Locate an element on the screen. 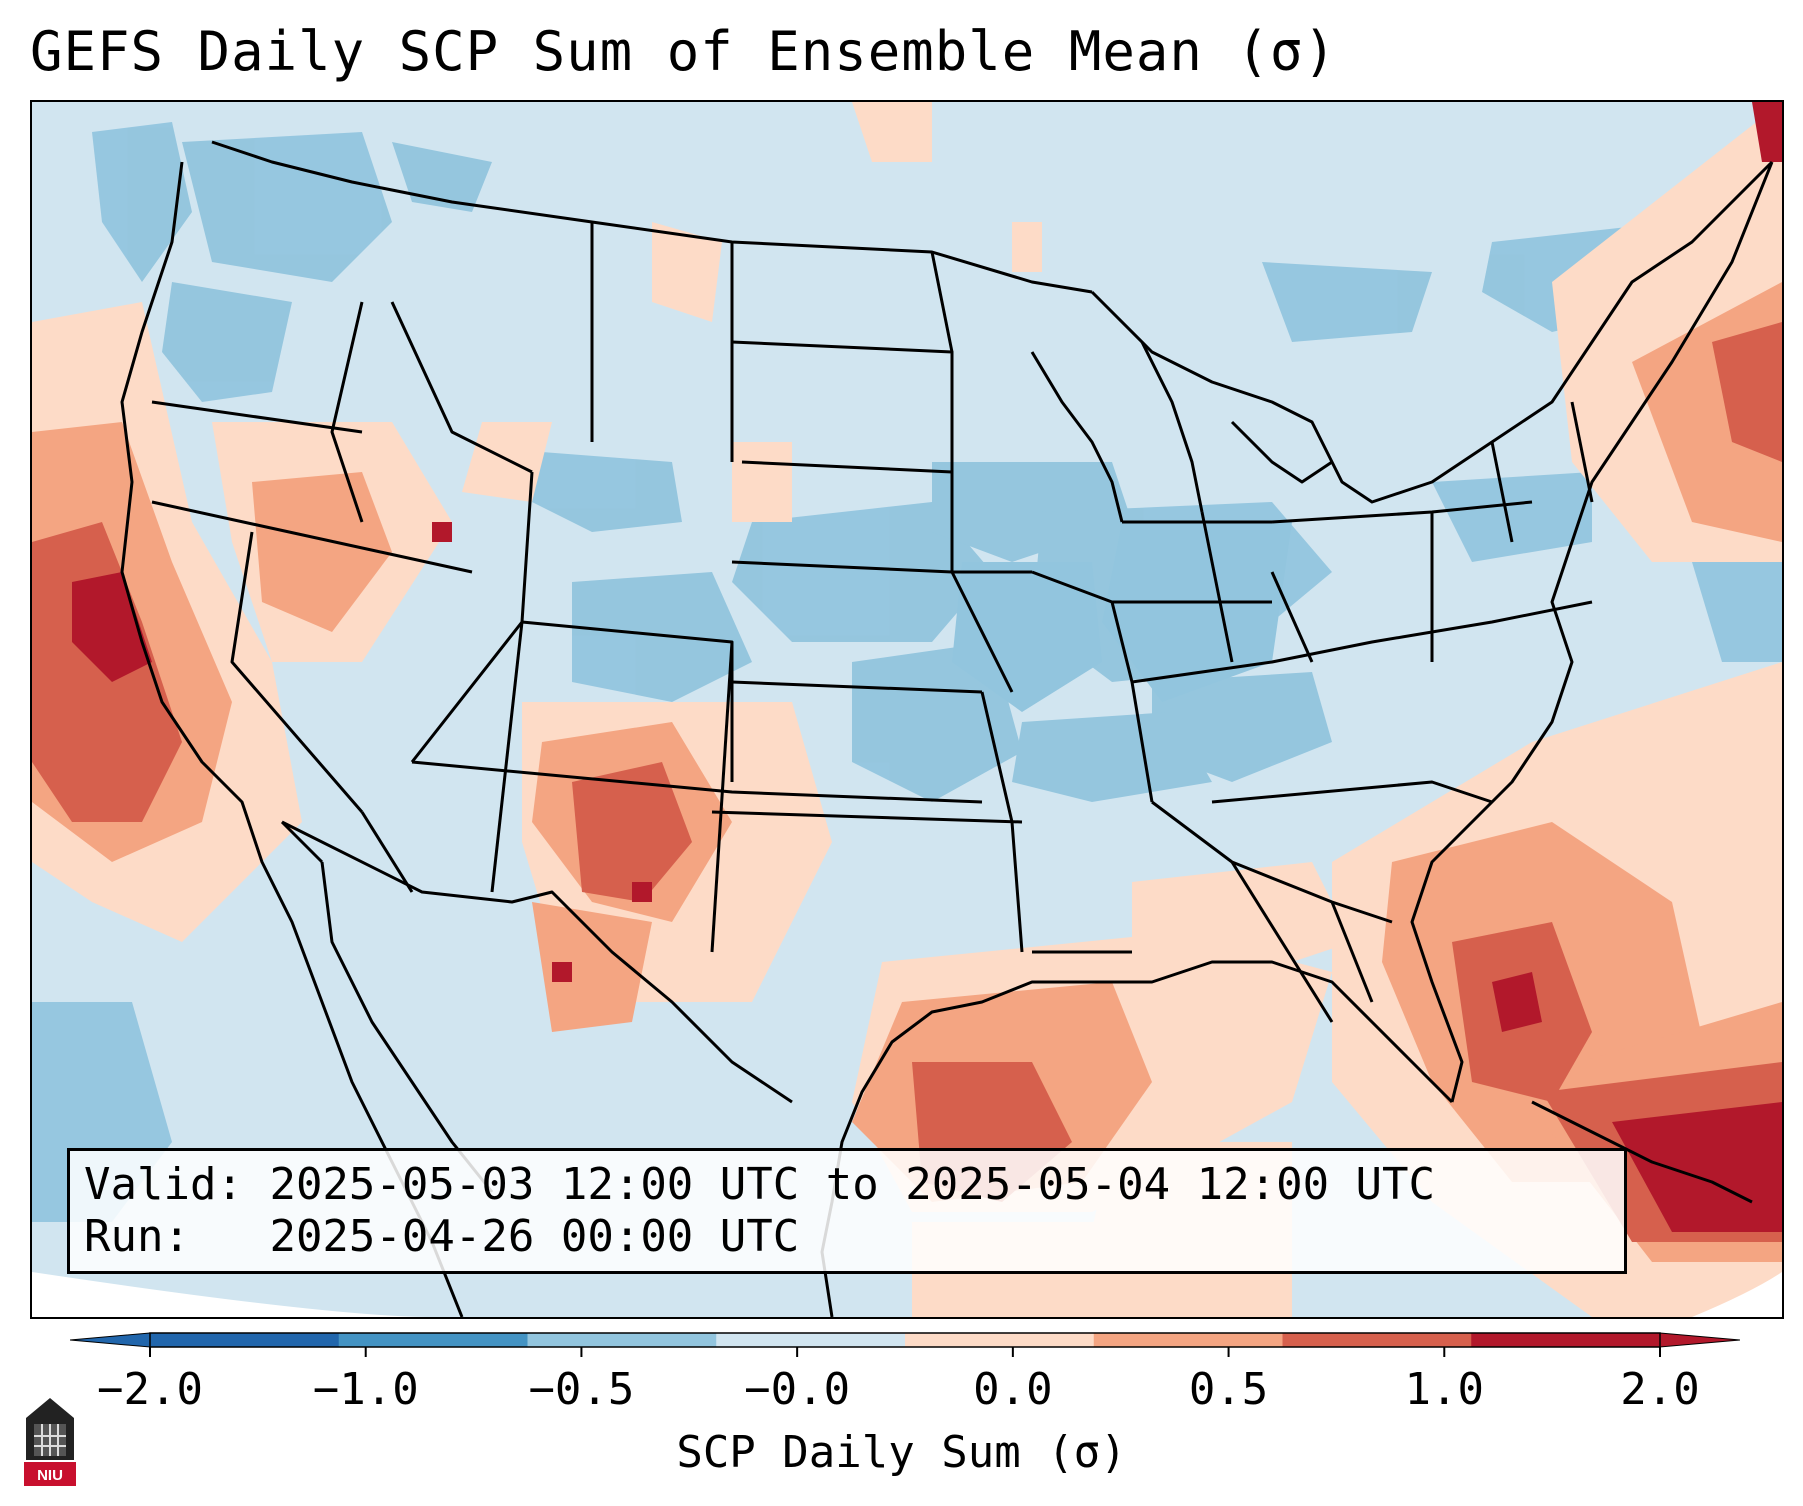 The width and height of the screenshot is (1803, 1506). colorbar-extend-min is located at coordinates (110, 1340).